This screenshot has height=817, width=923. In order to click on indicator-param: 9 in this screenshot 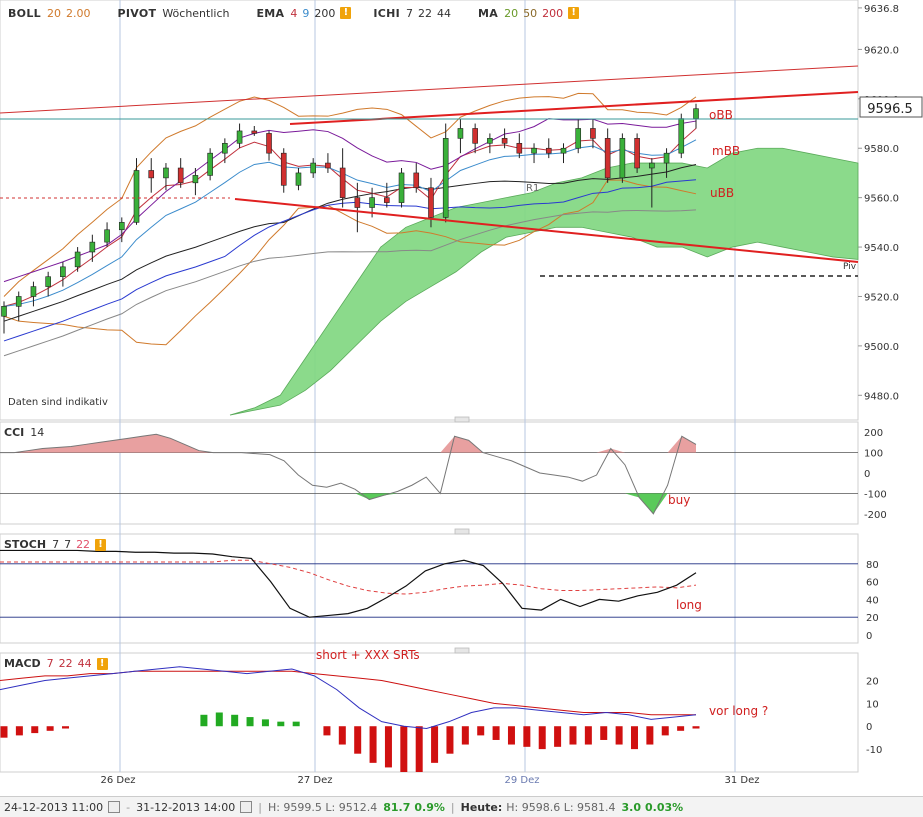, I will do `click(306, 13)`.